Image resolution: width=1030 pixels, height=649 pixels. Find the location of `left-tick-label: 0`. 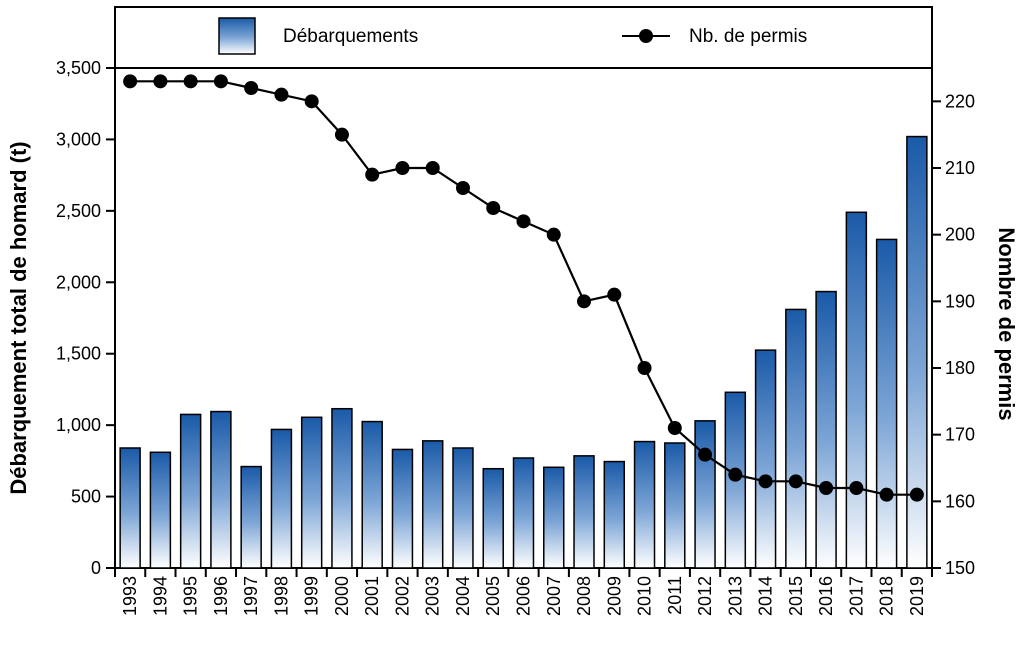

left-tick-label: 0 is located at coordinates (96, 568).